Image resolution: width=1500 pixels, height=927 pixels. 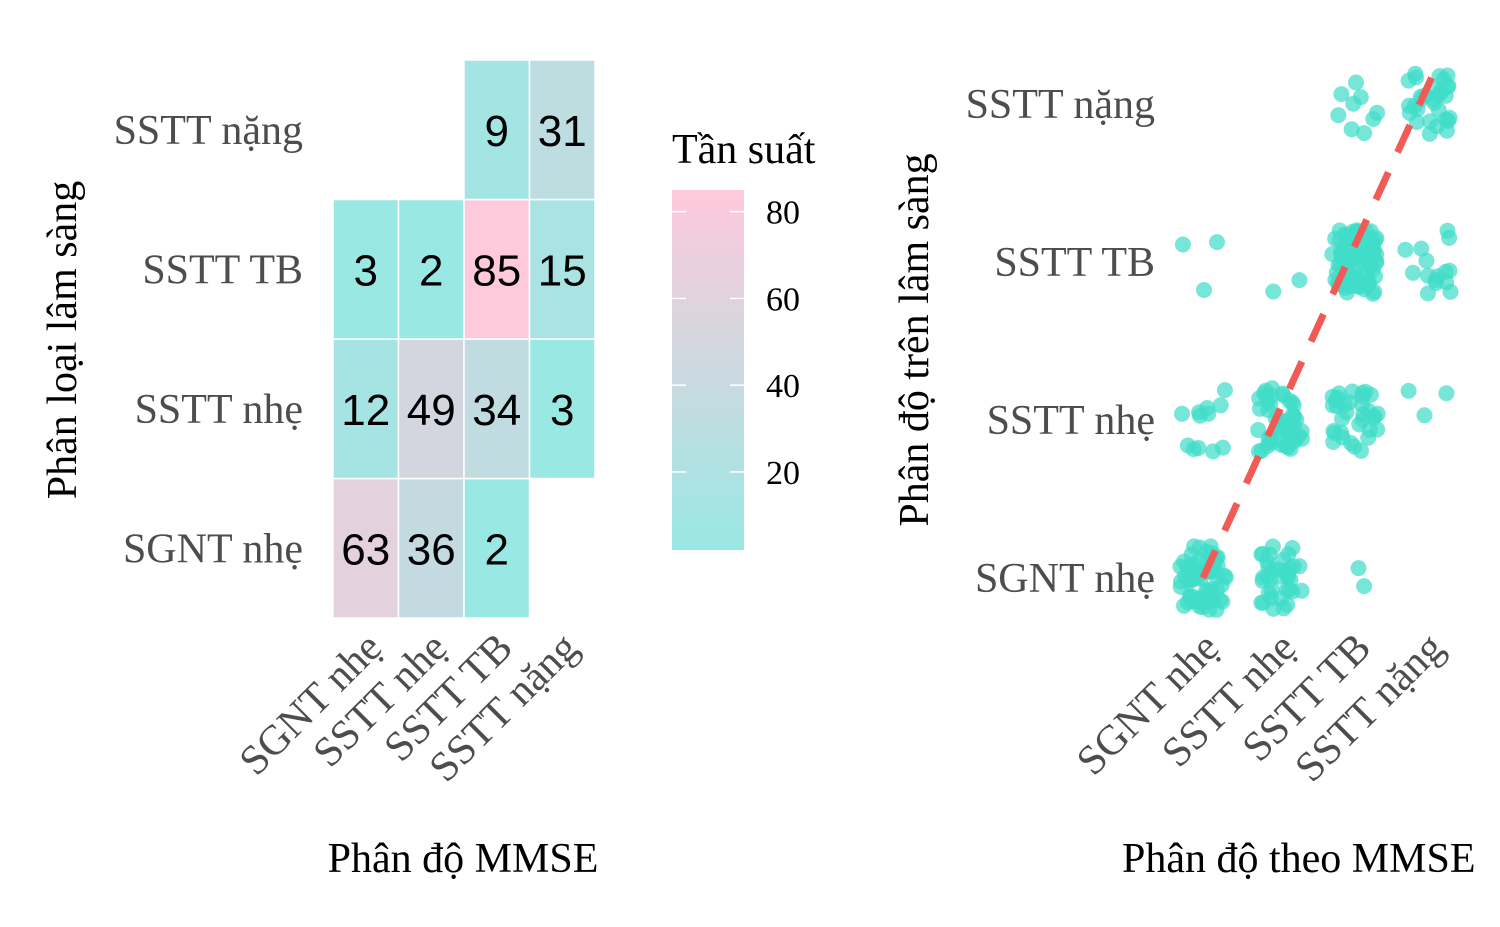 I want to click on heatmap-cell-label: 36, so click(x=431, y=549).